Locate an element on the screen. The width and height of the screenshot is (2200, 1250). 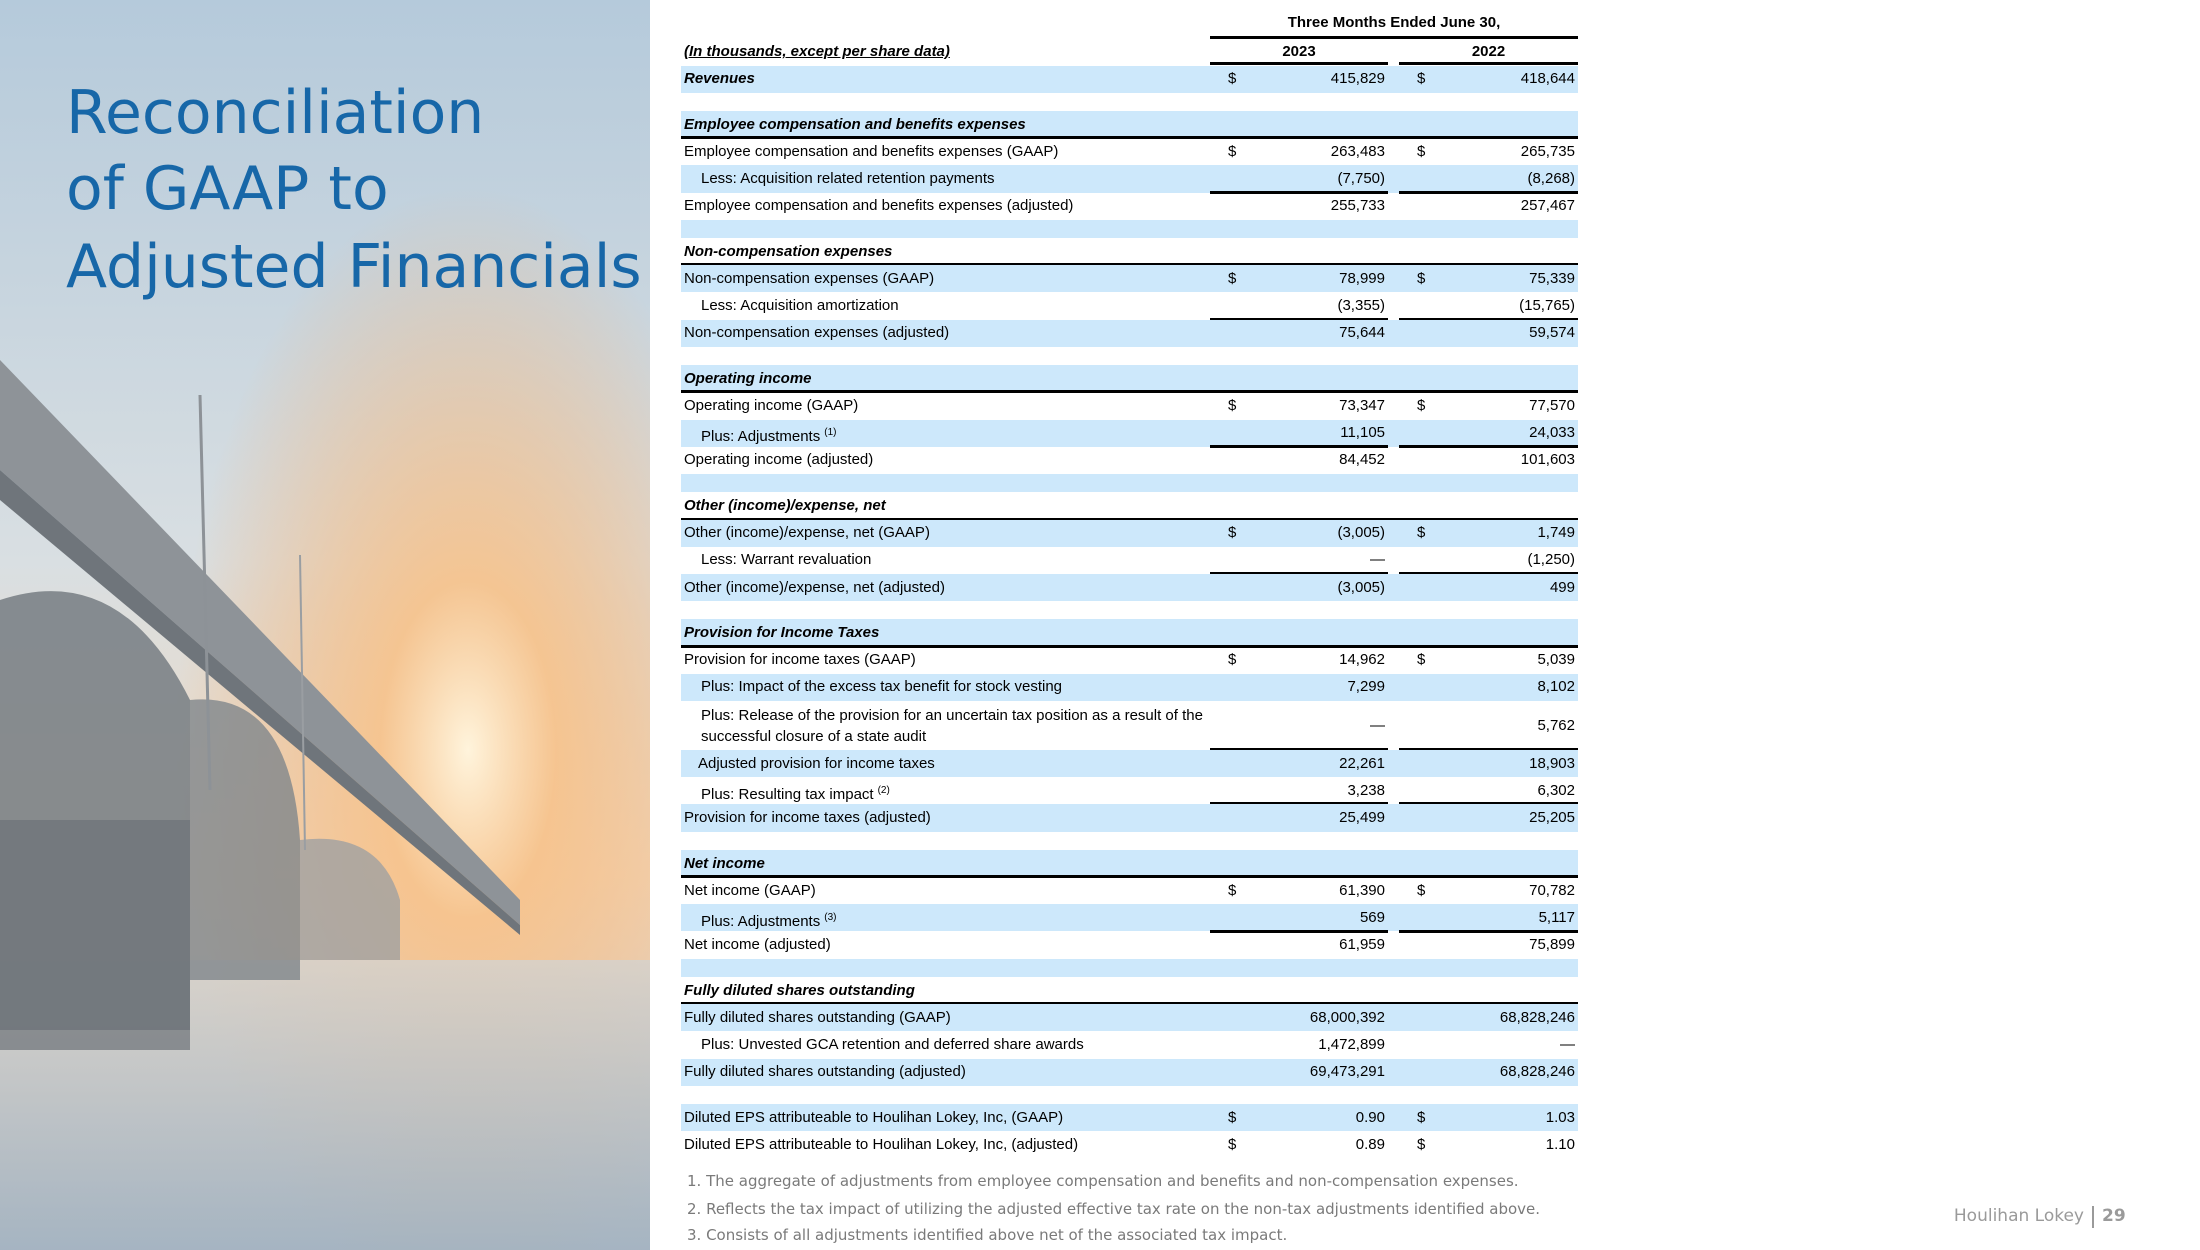
section-heading: Net income is located at coordinates (724, 863).